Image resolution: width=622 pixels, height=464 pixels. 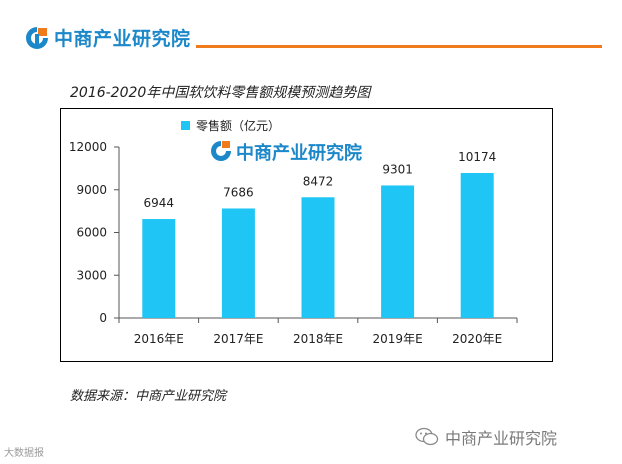 What do you see at coordinates (159, 203) in the screenshot?
I see `data-label: 6944` at bounding box center [159, 203].